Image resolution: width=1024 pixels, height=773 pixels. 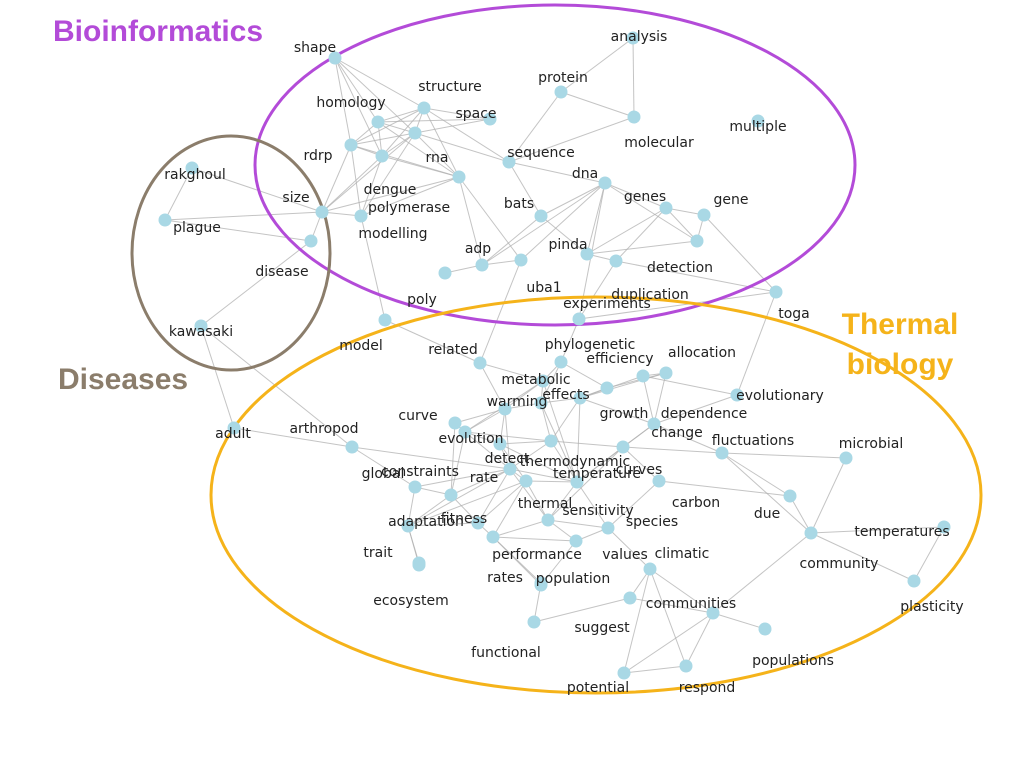 What do you see at coordinates (420, 472) in the screenshot?
I see `node-label-constraints: constraints` at bounding box center [420, 472].